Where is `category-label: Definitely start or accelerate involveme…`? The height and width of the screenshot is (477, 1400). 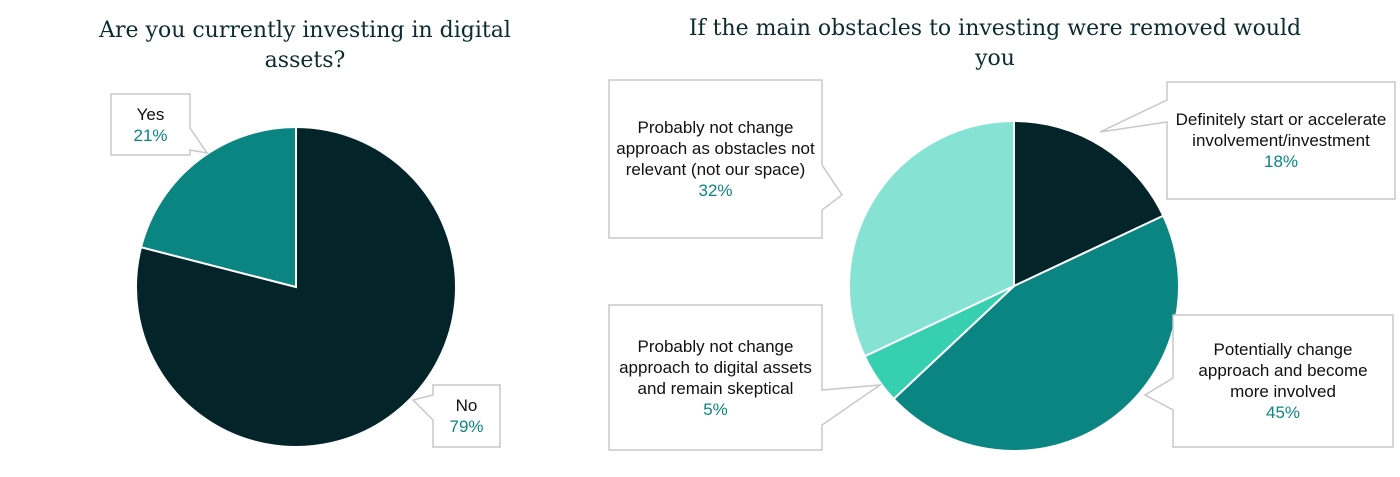
category-label: Definitely start or accelerate involveme… is located at coordinates (1281, 130).